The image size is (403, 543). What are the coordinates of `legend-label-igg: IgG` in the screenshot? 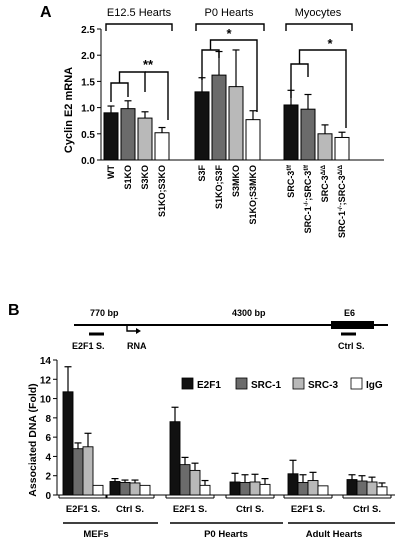 It's located at (374, 385).